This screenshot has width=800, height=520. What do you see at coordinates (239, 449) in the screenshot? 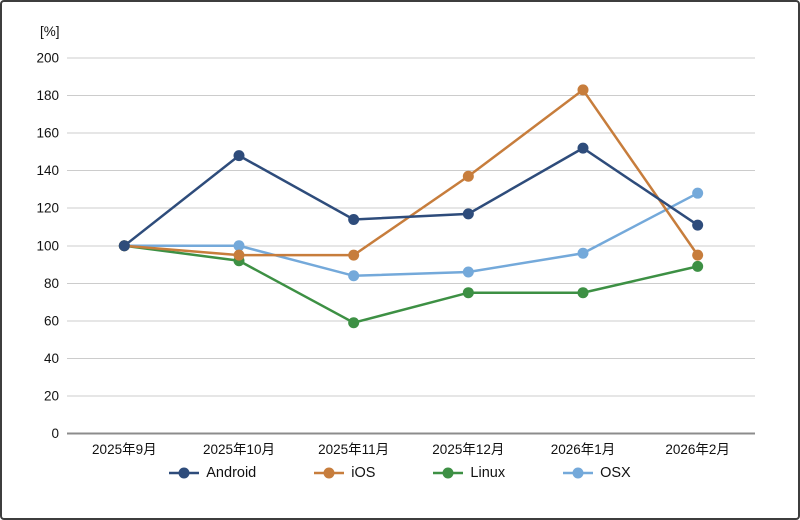
I see `x-tick-label: 2025年10月` at bounding box center [239, 449].